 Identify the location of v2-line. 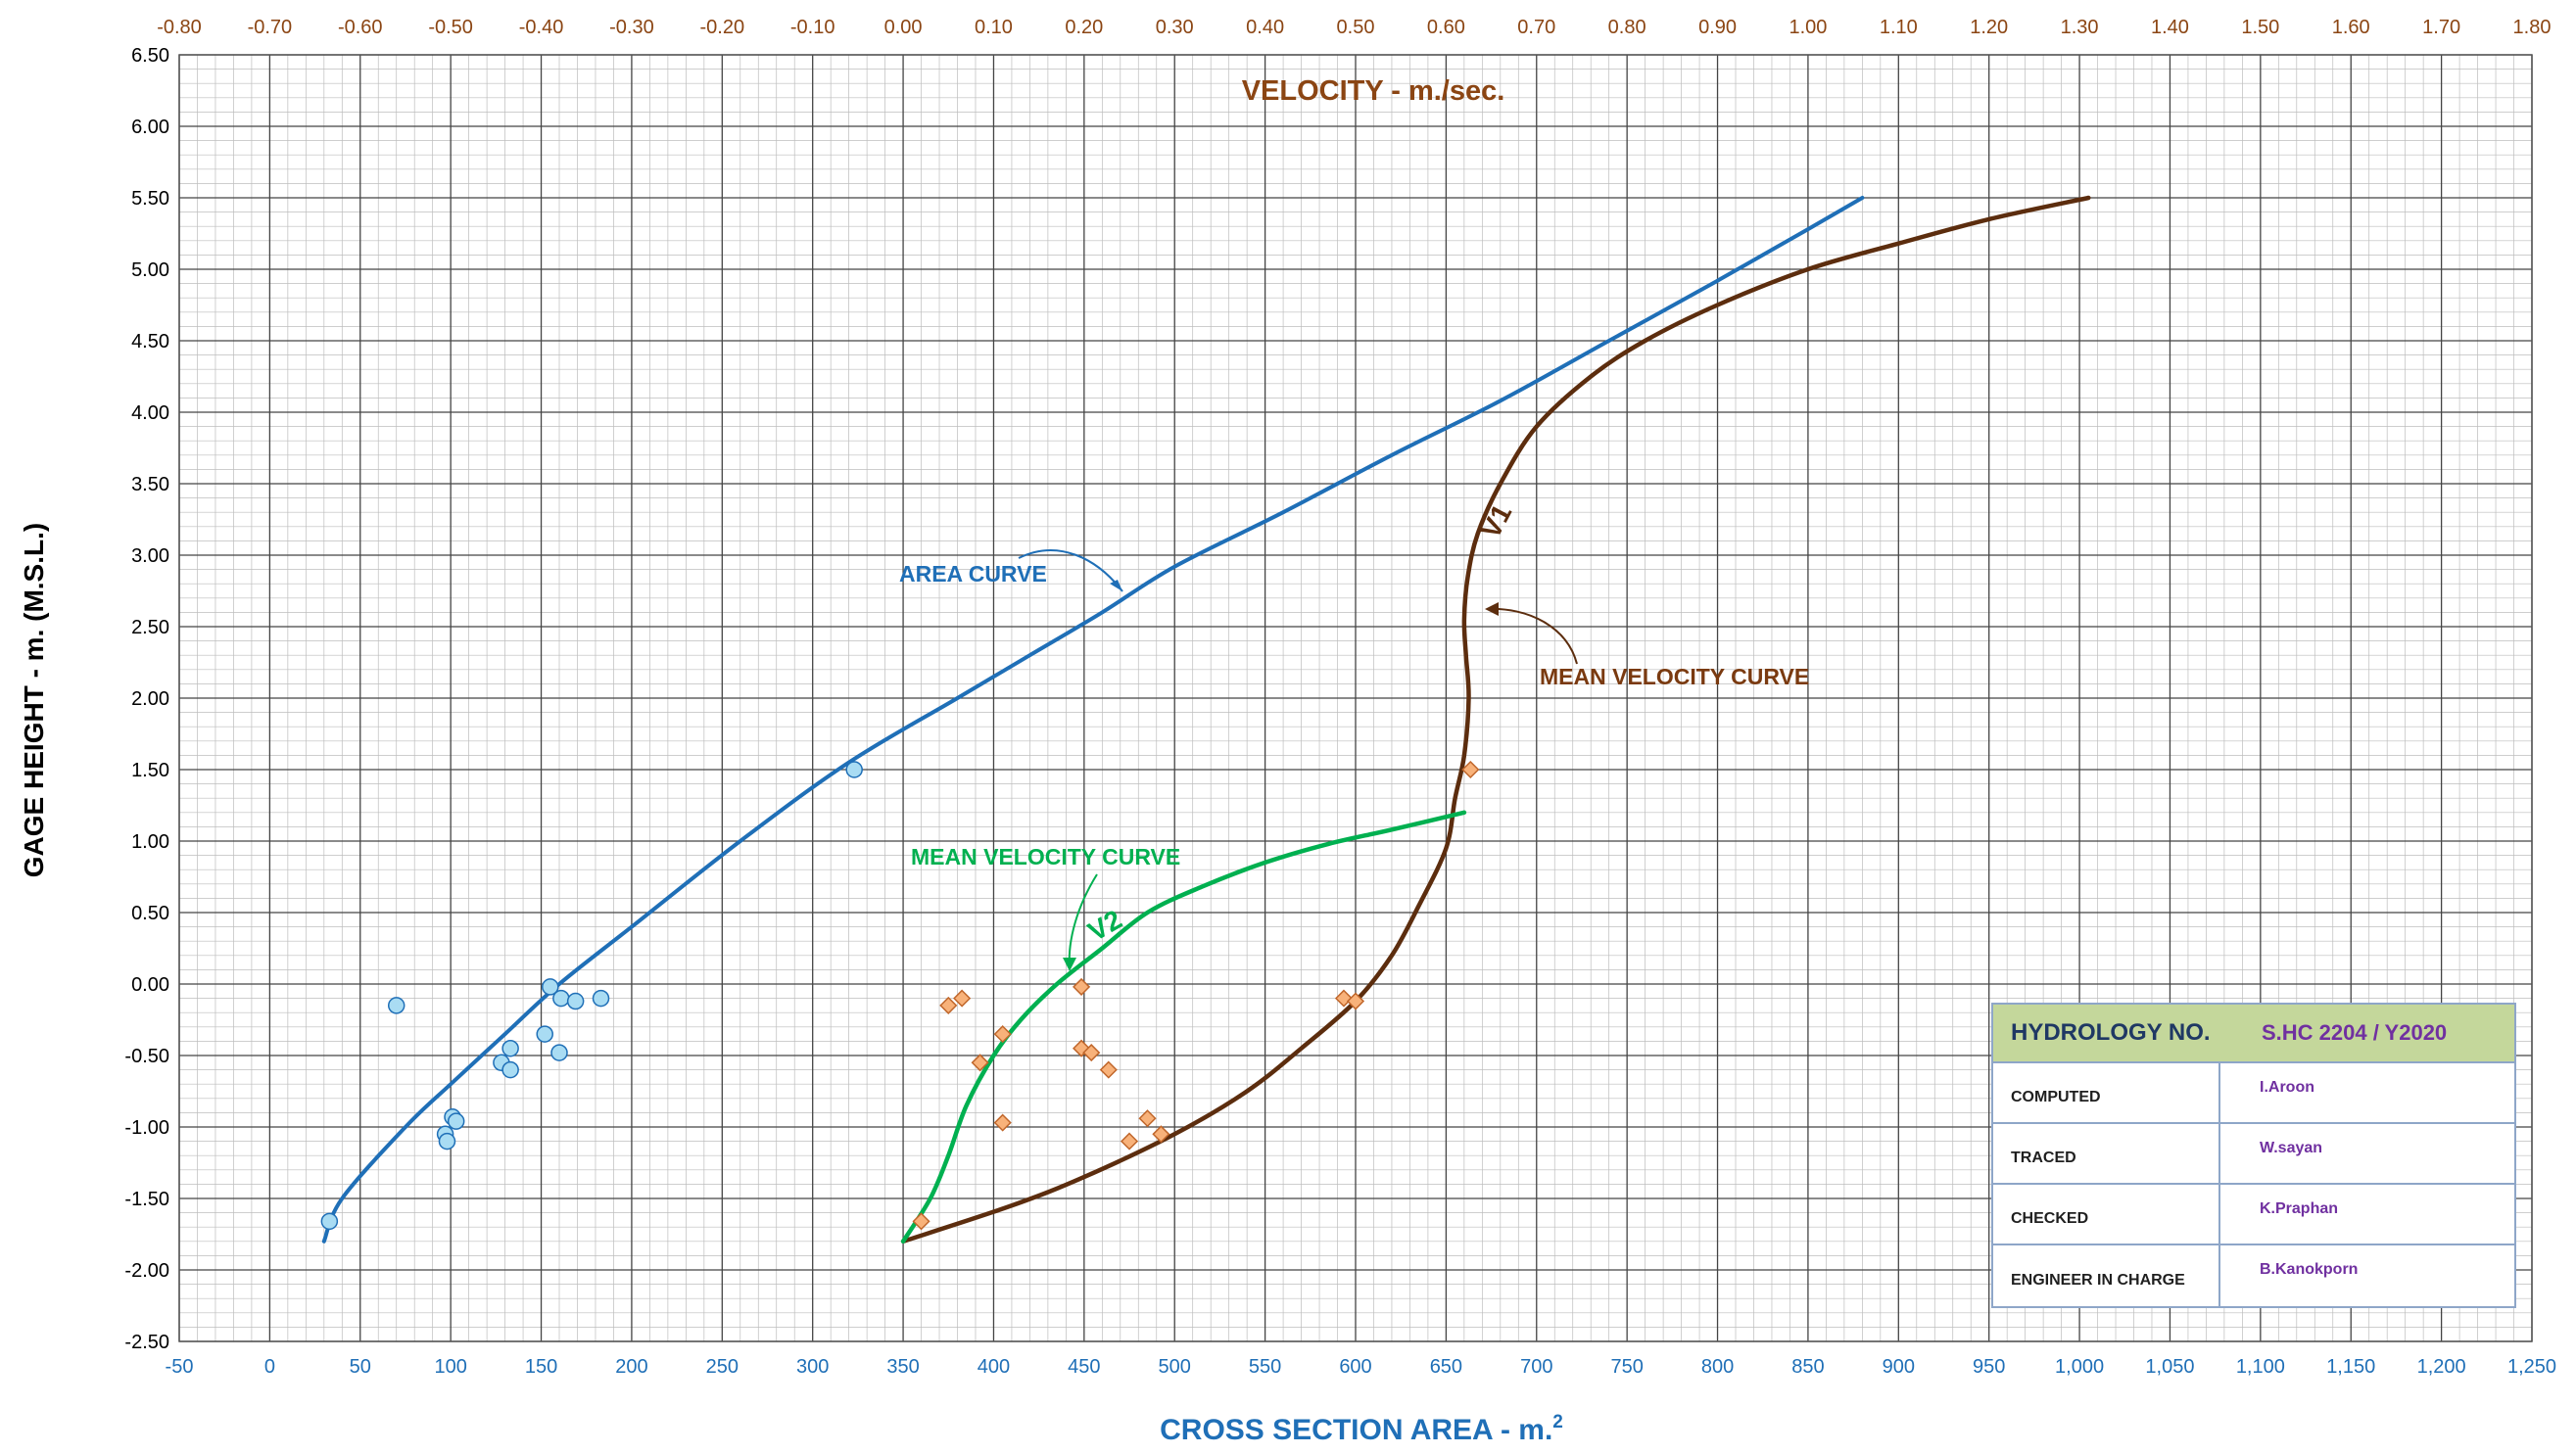
(1183, 1027).